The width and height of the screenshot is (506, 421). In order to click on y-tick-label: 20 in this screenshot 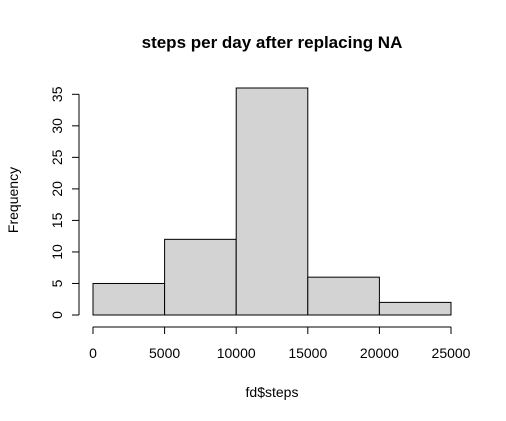, I will do `click(57, 189)`.